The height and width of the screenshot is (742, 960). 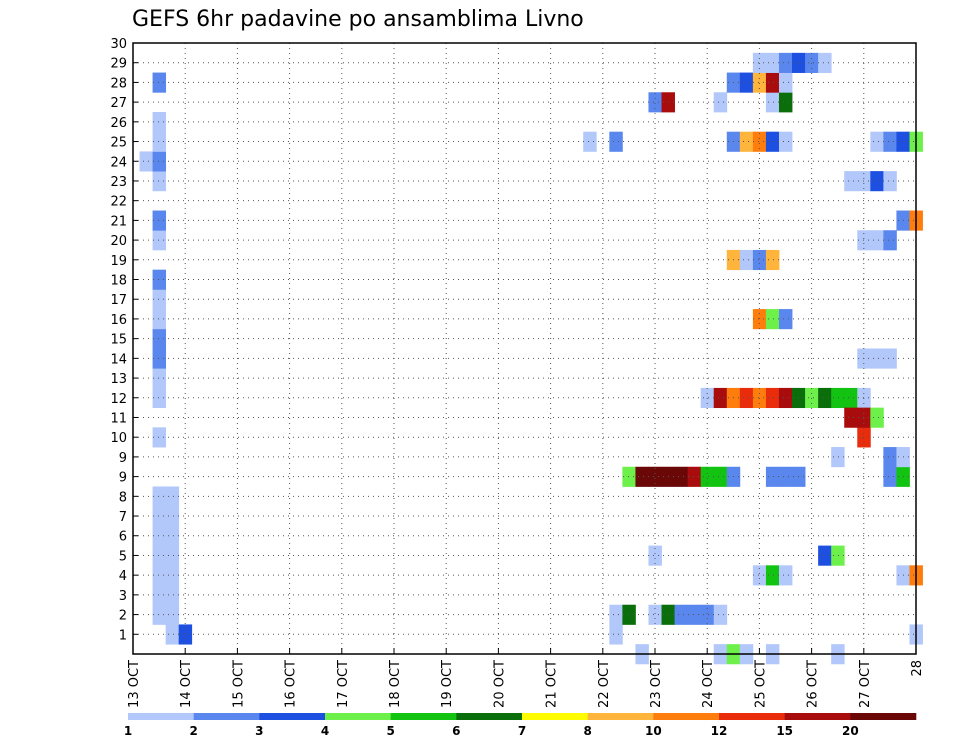 I want to click on colorbar-label: 3, so click(x=259, y=731).